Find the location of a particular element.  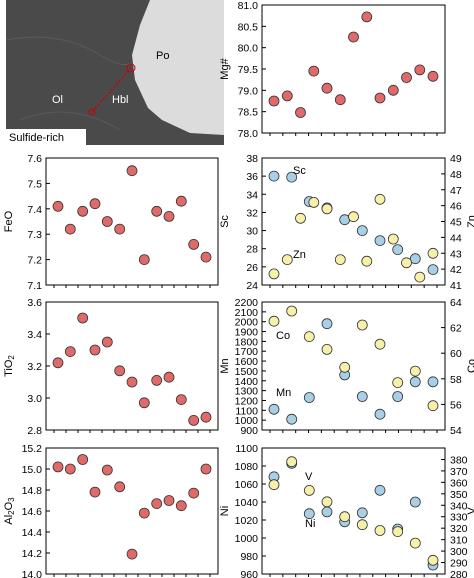

y-tick-label: 15.0 is located at coordinates (32, 470).